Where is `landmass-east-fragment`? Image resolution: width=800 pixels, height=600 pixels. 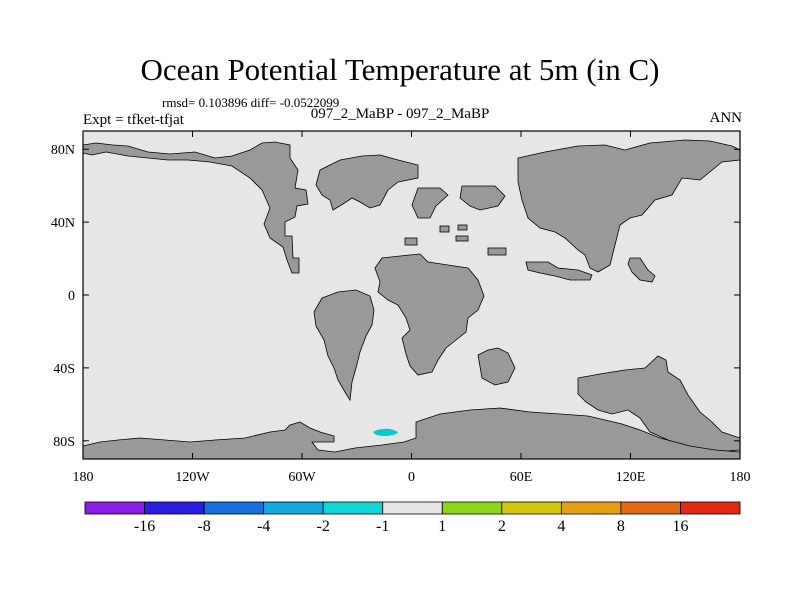 landmass-east-fragment is located at coordinates (641, 270).